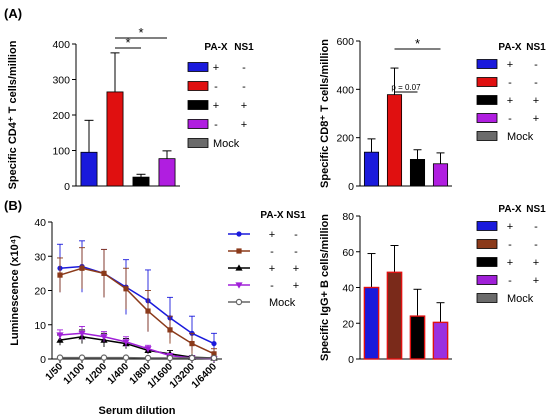  What do you see at coordinates (13, 114) in the screenshot?
I see `y-axis-label: Specific CD4⁺ T cells/million` at bounding box center [13, 114].